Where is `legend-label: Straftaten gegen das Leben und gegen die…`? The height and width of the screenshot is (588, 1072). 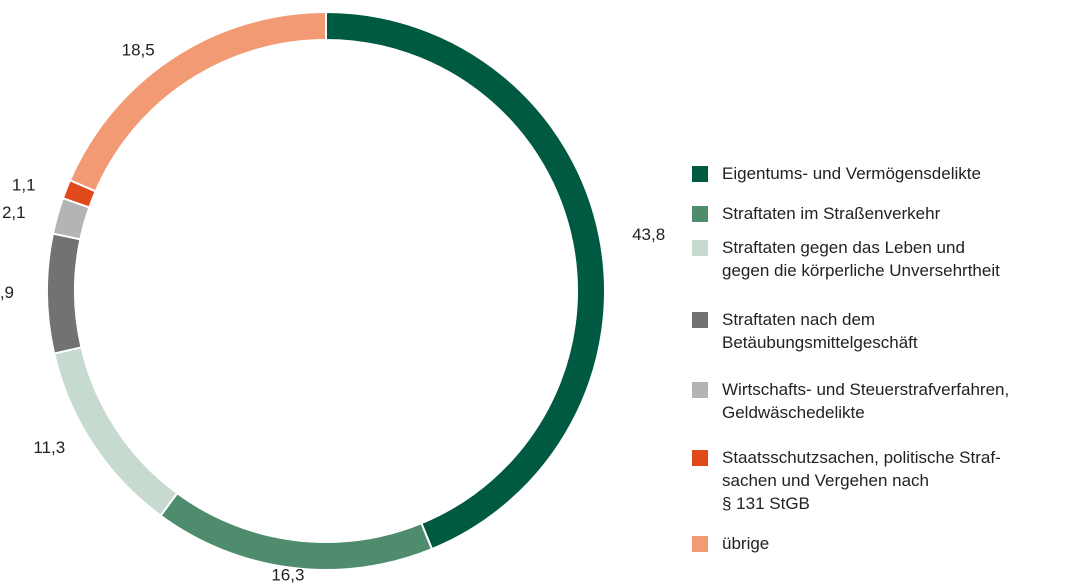 legend-label: Straftaten gegen das Leben und gegen die… is located at coordinates (861, 259).